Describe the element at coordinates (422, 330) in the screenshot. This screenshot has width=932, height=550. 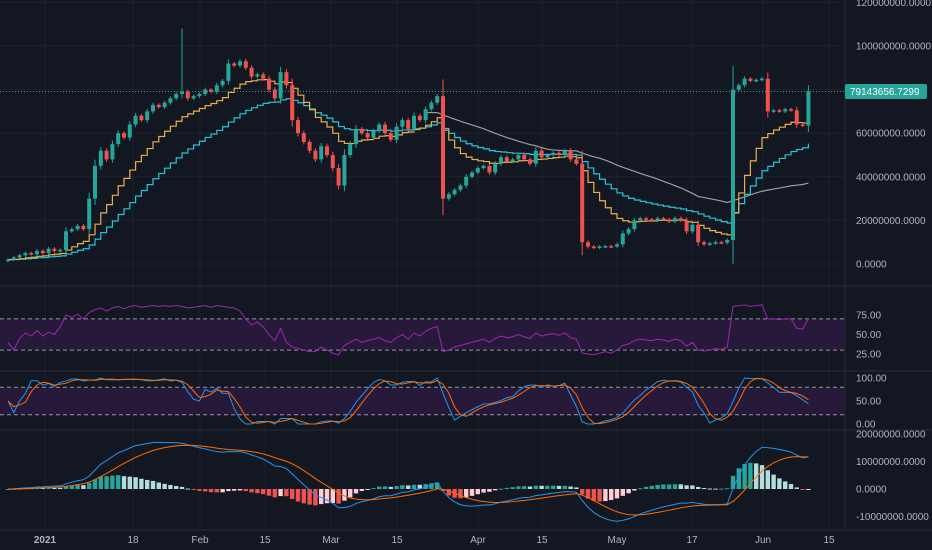
I see `rsi-pane` at that location.